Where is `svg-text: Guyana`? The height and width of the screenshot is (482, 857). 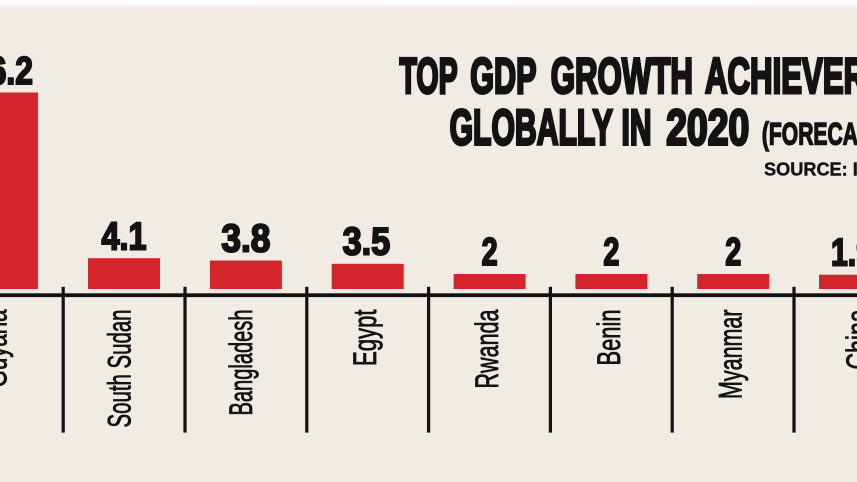 svg-text: Guyana is located at coordinates (7, 348).